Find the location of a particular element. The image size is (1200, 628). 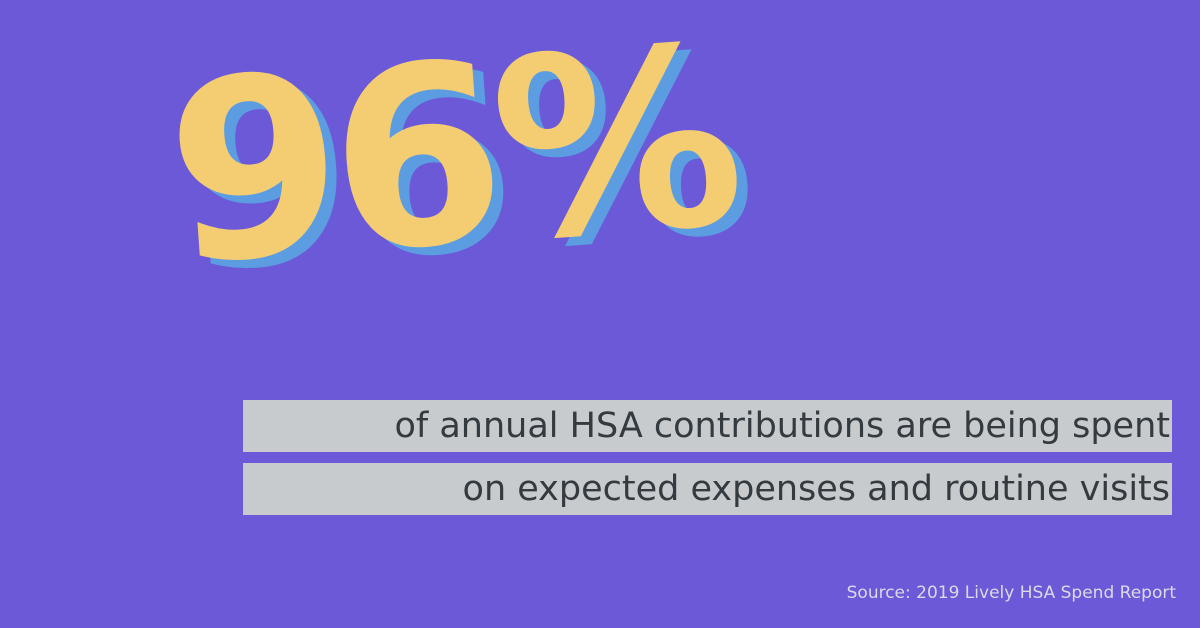

caption-line-2: on expected expenses and routine visits is located at coordinates (707, 489).